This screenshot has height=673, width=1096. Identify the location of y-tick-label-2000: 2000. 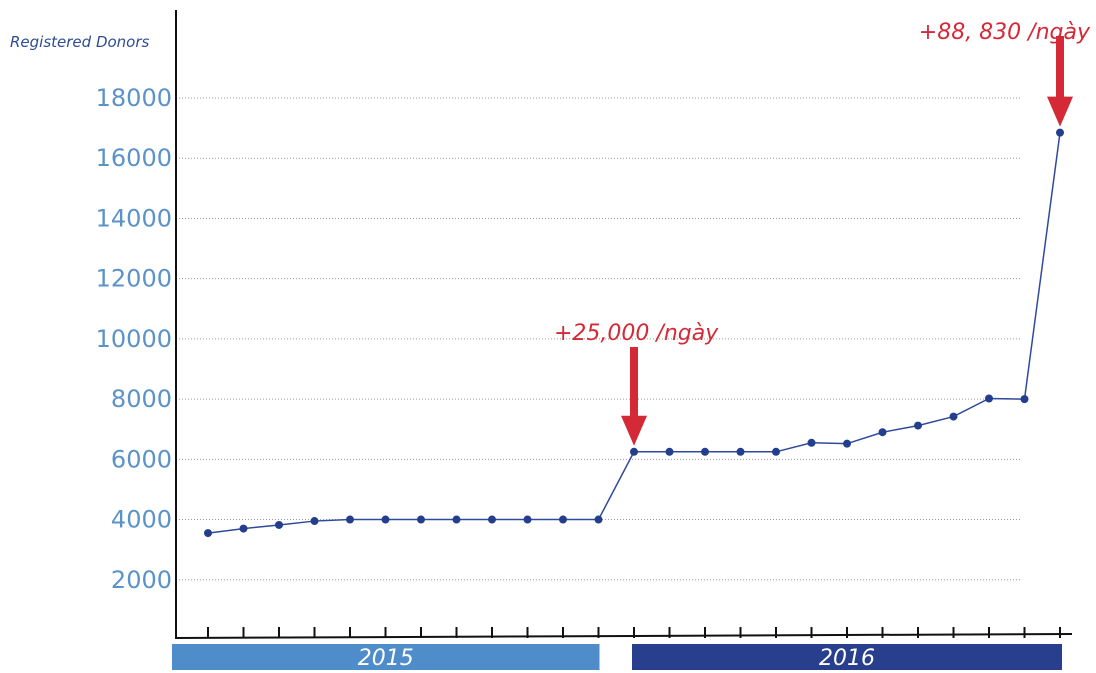
(141, 580).